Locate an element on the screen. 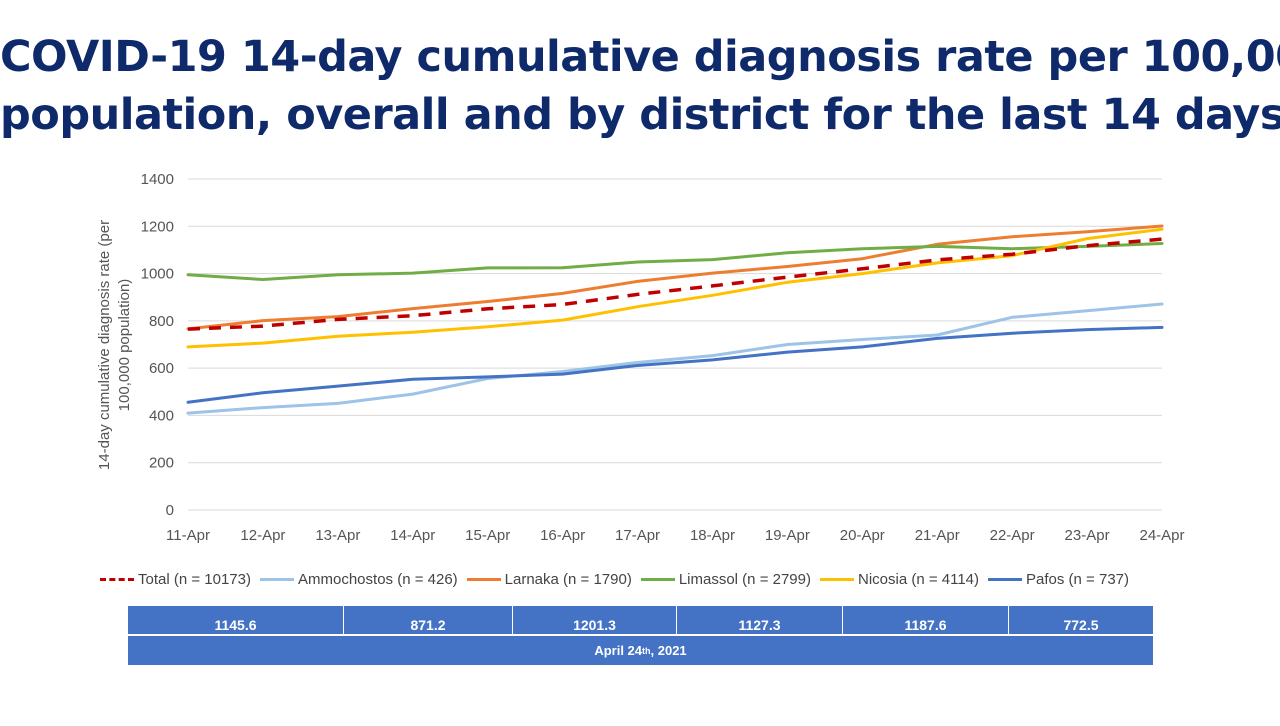  legend-item-limassol: Limassol (n = 2799) is located at coordinates (725, 579).